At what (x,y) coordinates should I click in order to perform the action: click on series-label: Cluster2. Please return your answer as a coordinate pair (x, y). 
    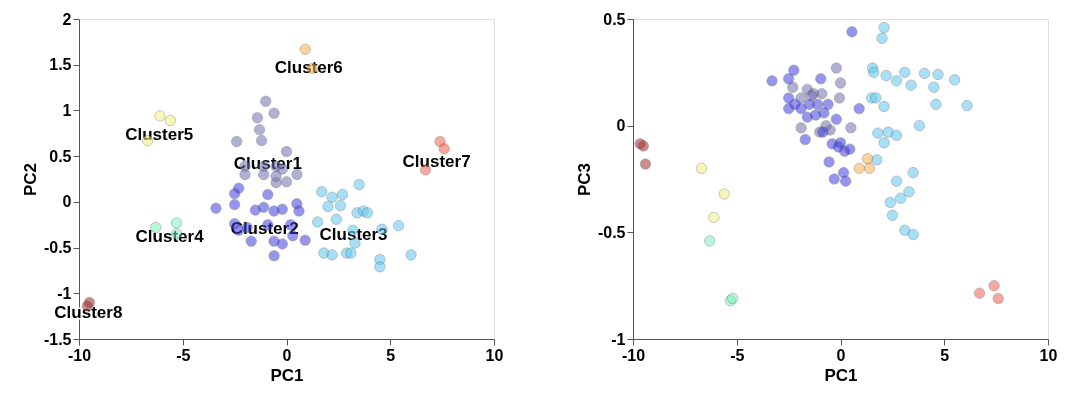
    Looking at the image, I should click on (264, 228).